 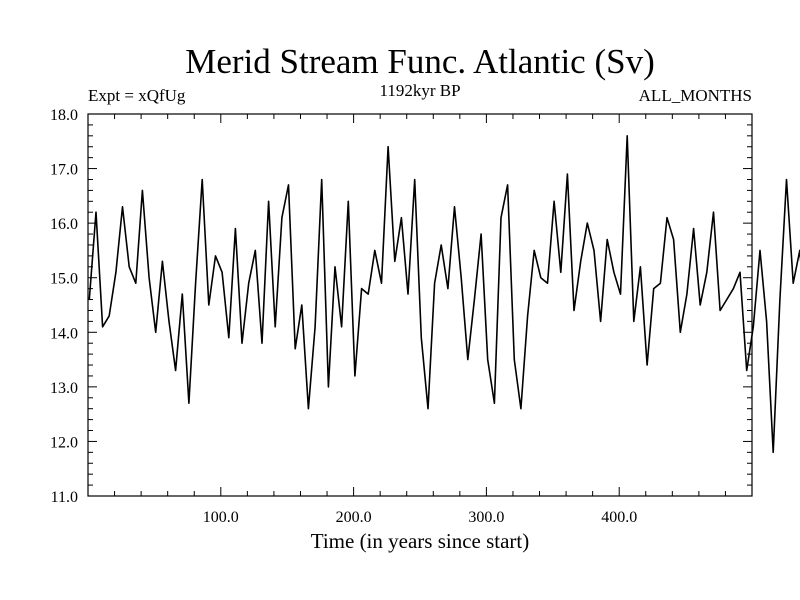 I want to click on y-tick-label: 11.0, so click(x=64, y=497).